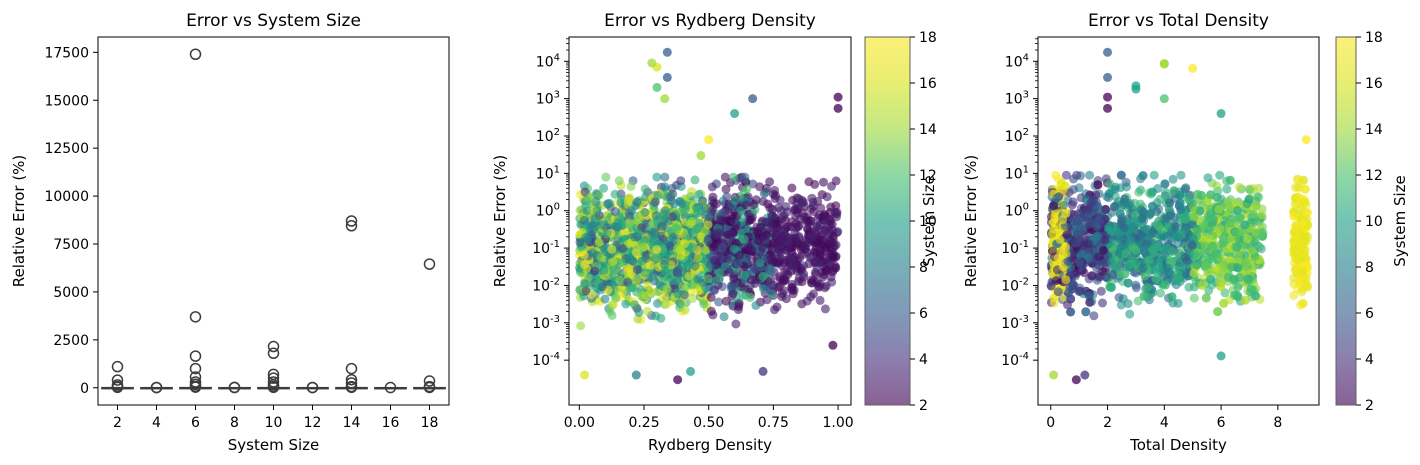 The image size is (1420, 465). I want to click on y-axis-label-2: Relative Error (%), so click(500, 221).